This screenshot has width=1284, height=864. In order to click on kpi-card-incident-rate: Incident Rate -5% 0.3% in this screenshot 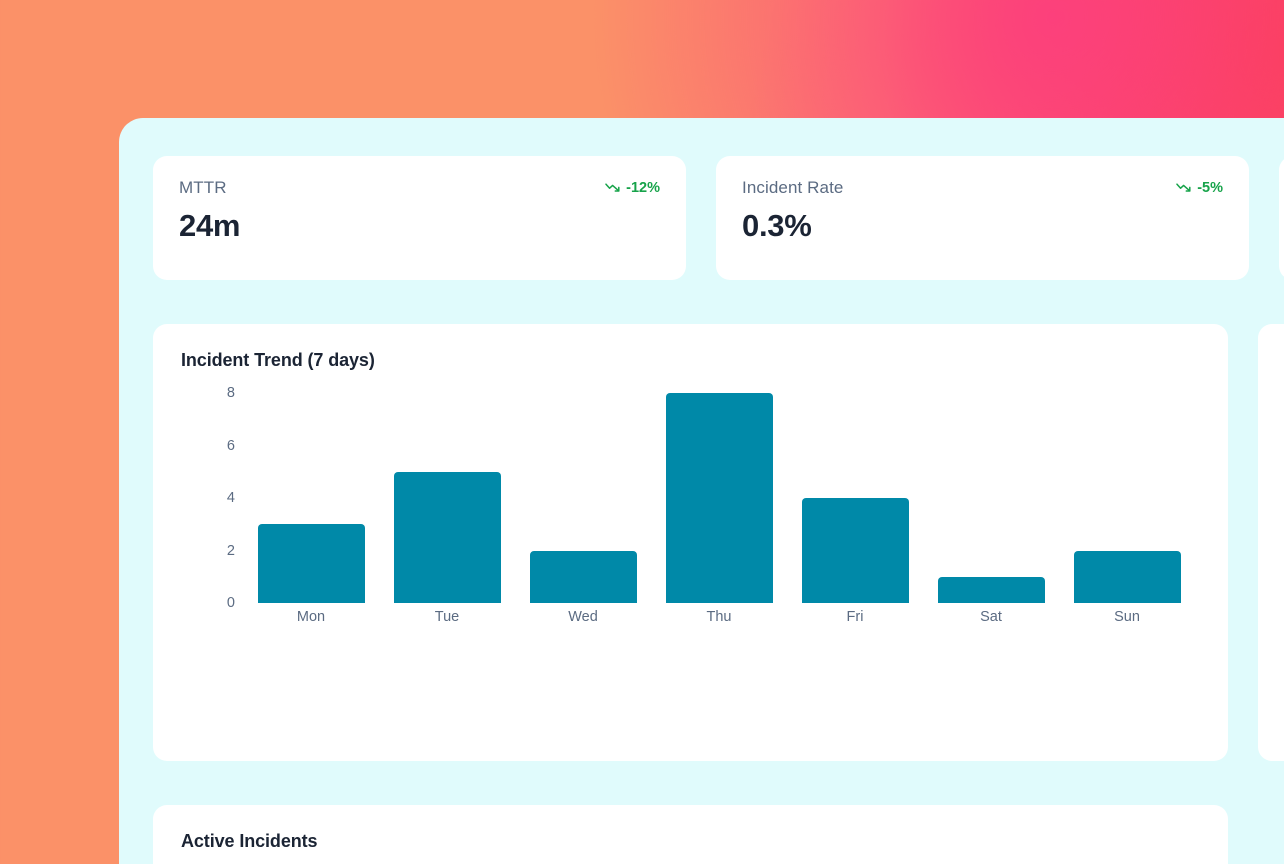, I will do `click(982, 218)`.